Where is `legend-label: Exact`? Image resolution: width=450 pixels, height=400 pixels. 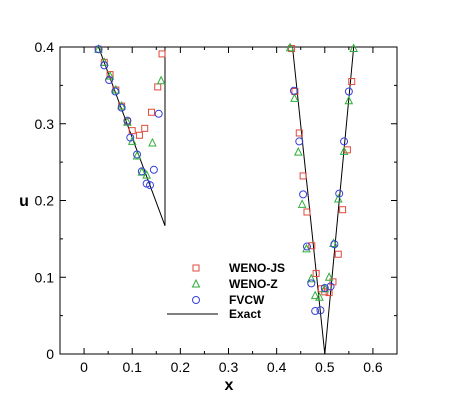
legend-label: Exact is located at coordinates (245, 314).